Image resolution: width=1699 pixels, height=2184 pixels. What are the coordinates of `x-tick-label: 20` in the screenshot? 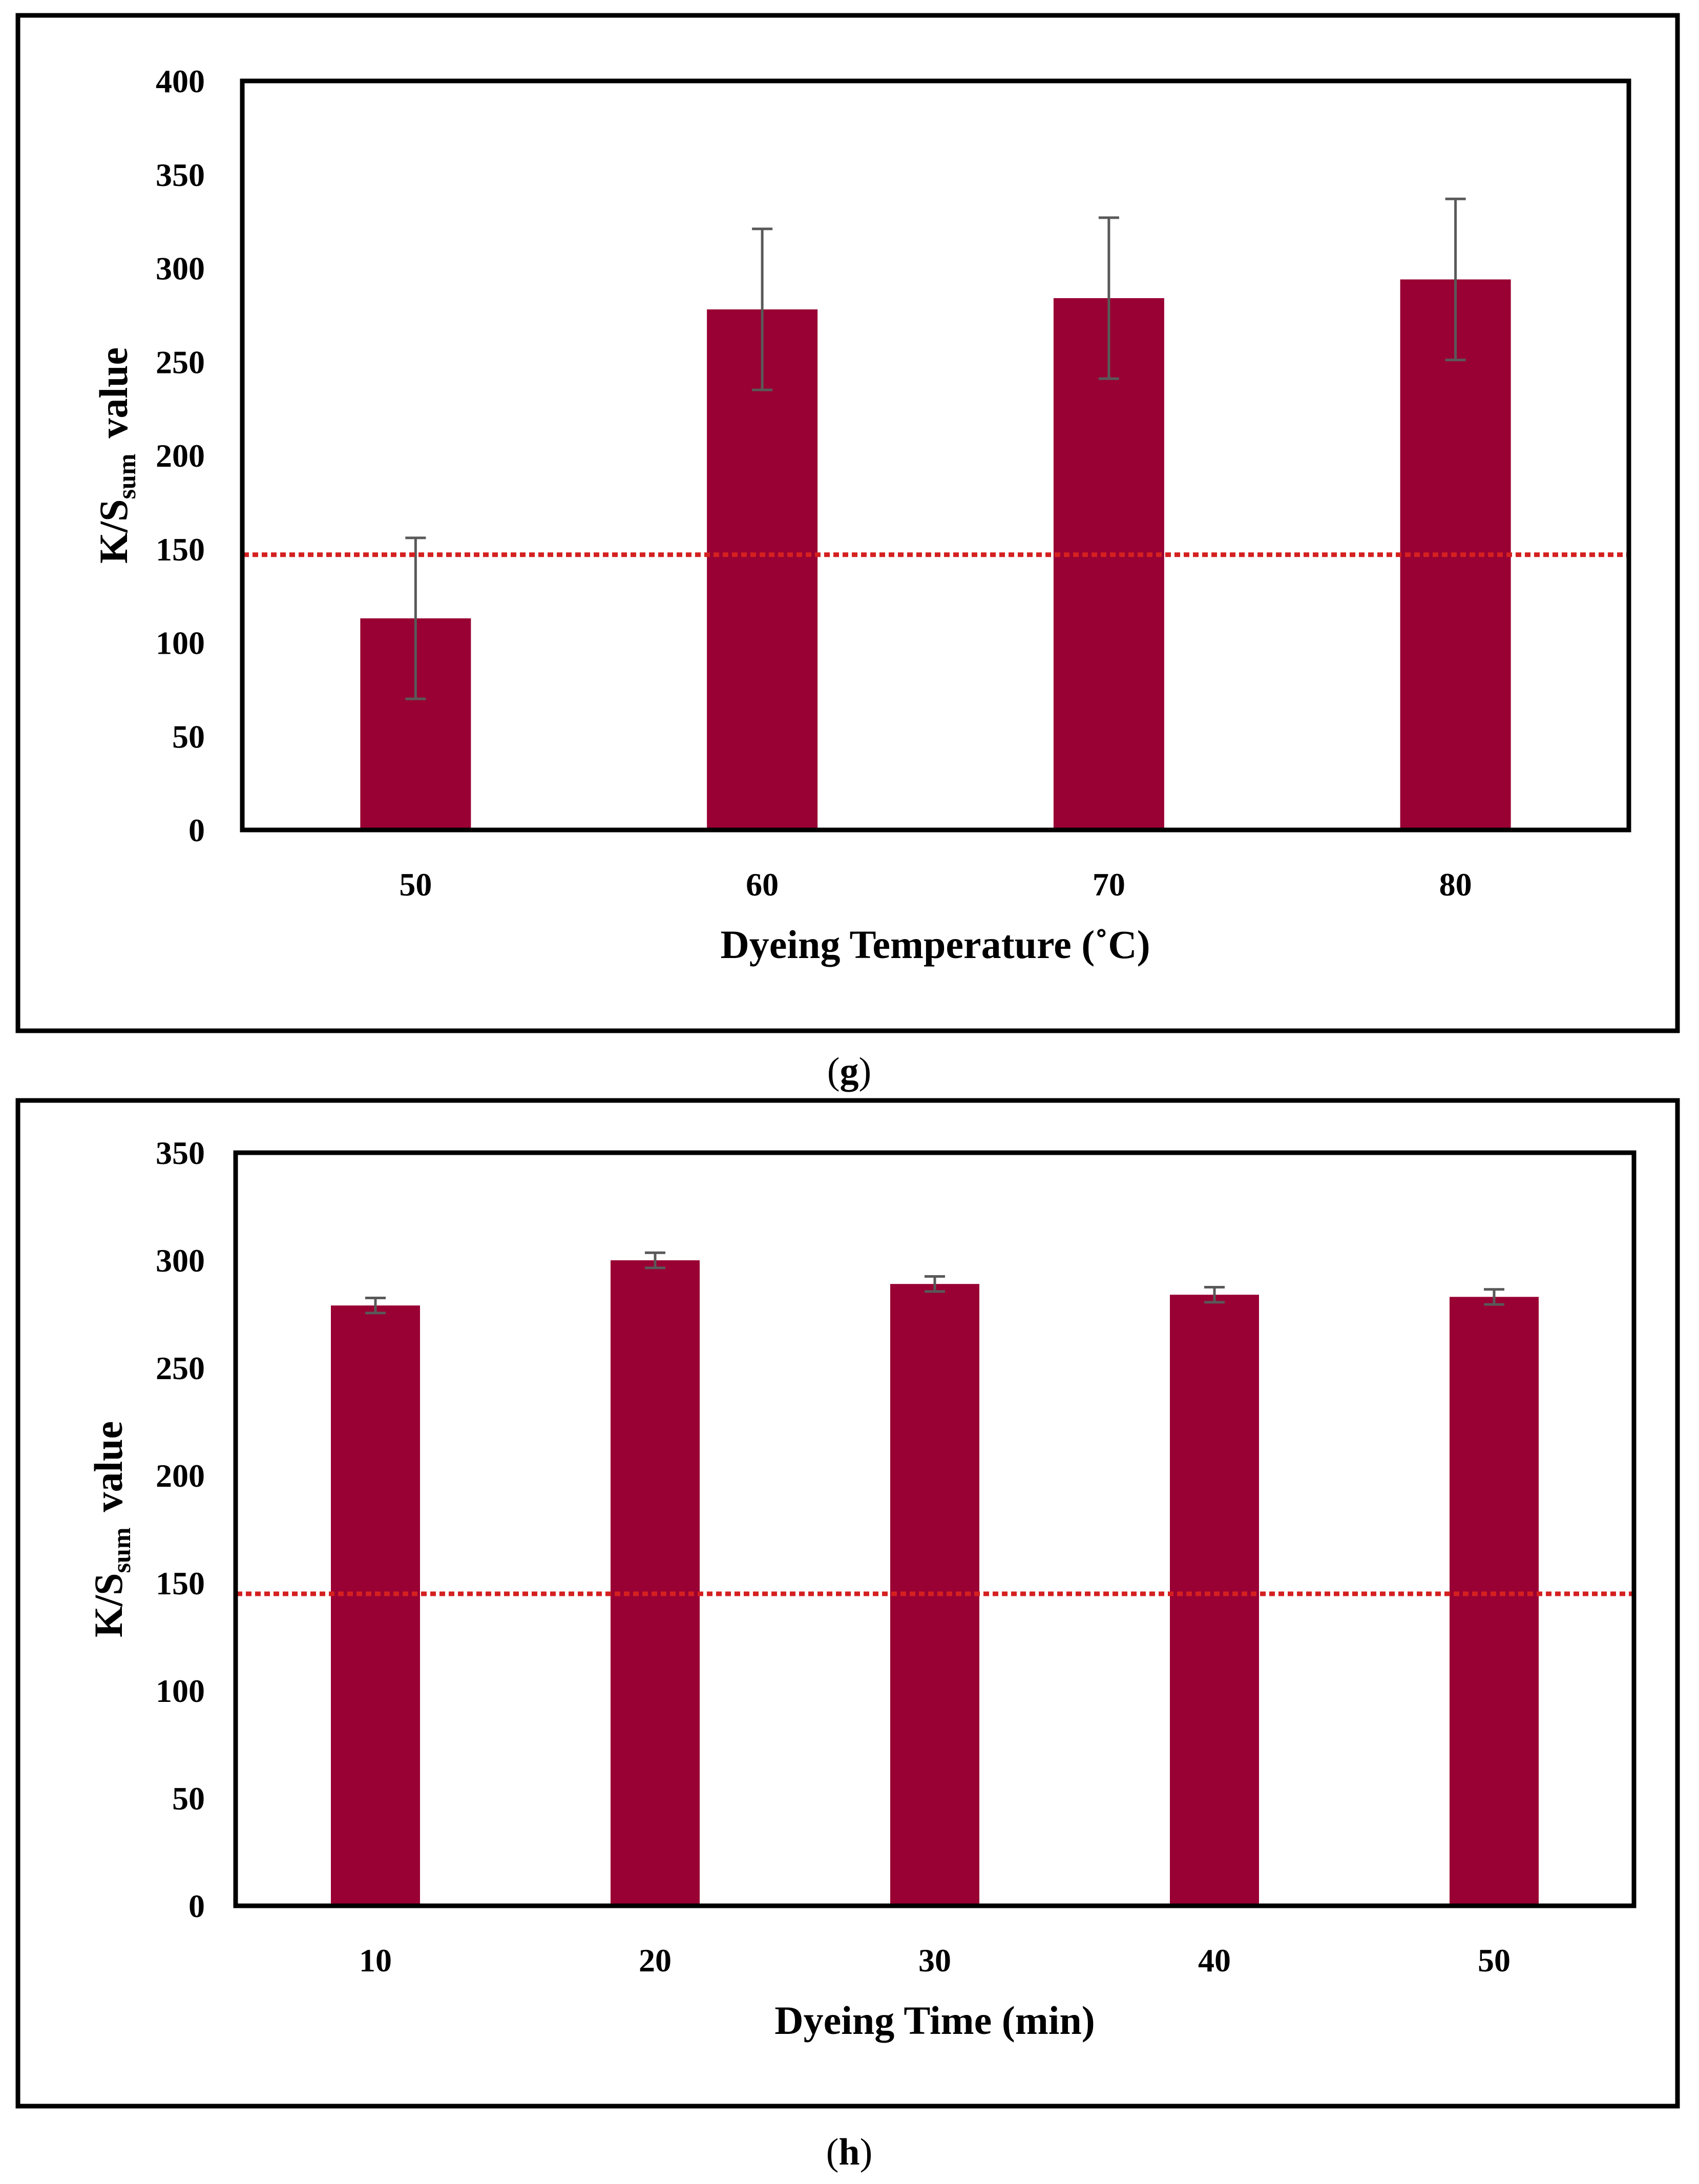 It's located at (655, 1961).